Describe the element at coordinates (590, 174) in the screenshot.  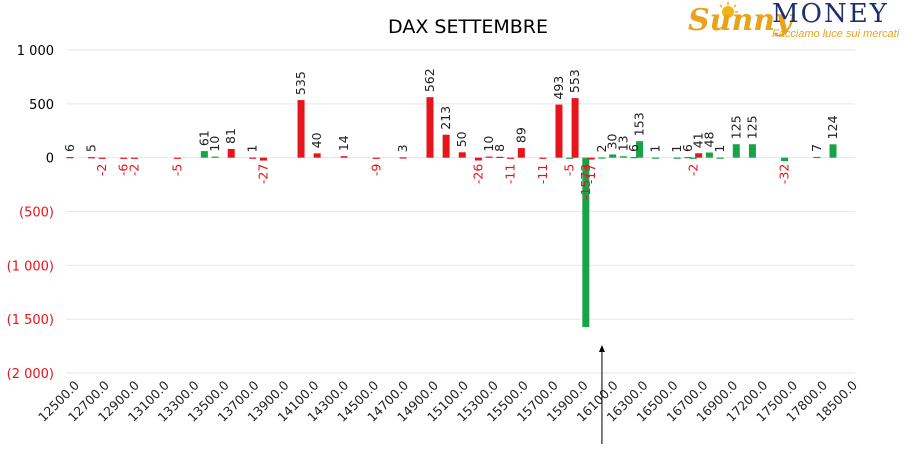
I see `data-label: -17` at that location.